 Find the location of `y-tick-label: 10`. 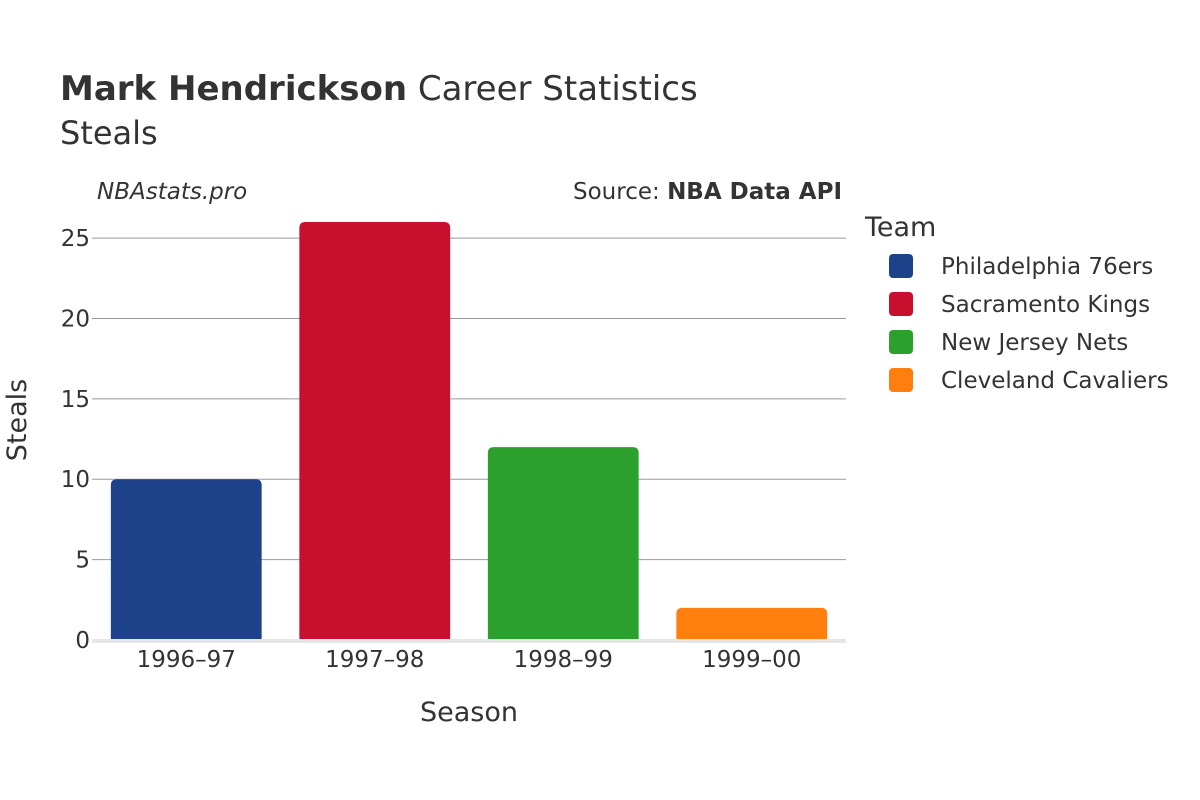

y-tick-label: 10 is located at coordinates (75, 480).